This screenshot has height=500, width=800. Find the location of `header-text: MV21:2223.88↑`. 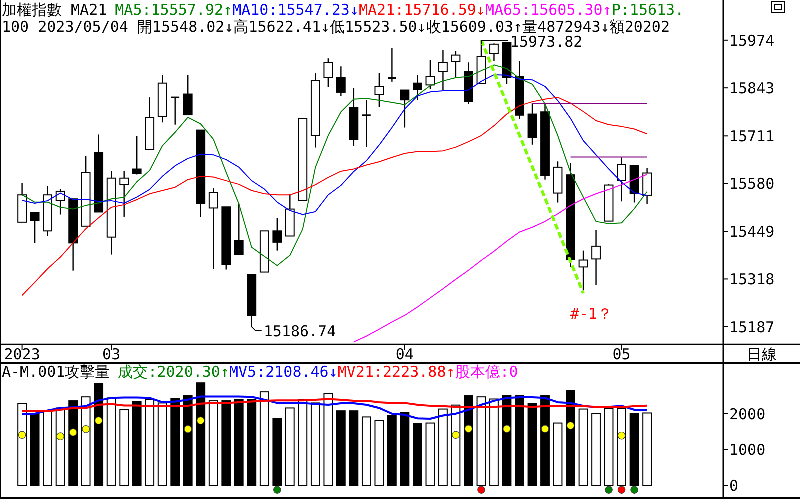

header-text: MV21:2223.88↑ is located at coordinates (397, 372).